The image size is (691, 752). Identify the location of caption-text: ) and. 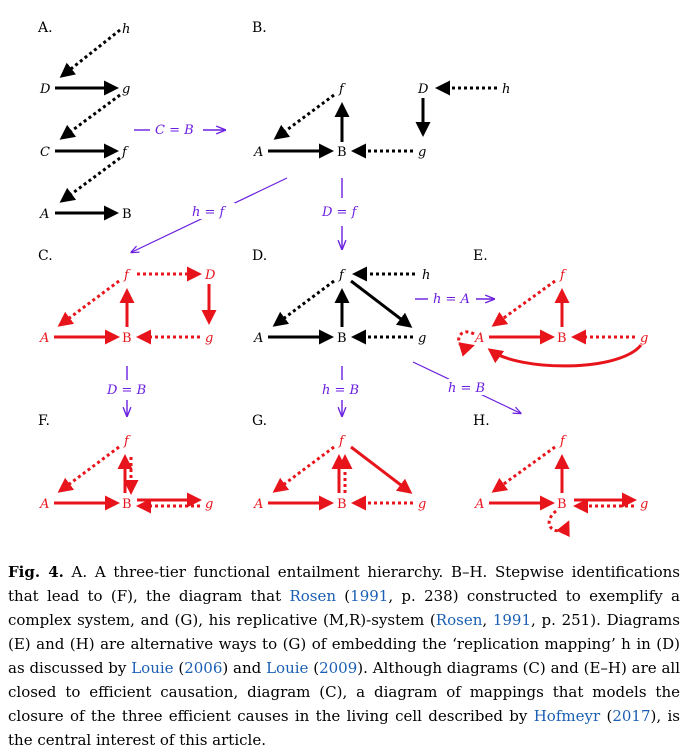
(244, 668).